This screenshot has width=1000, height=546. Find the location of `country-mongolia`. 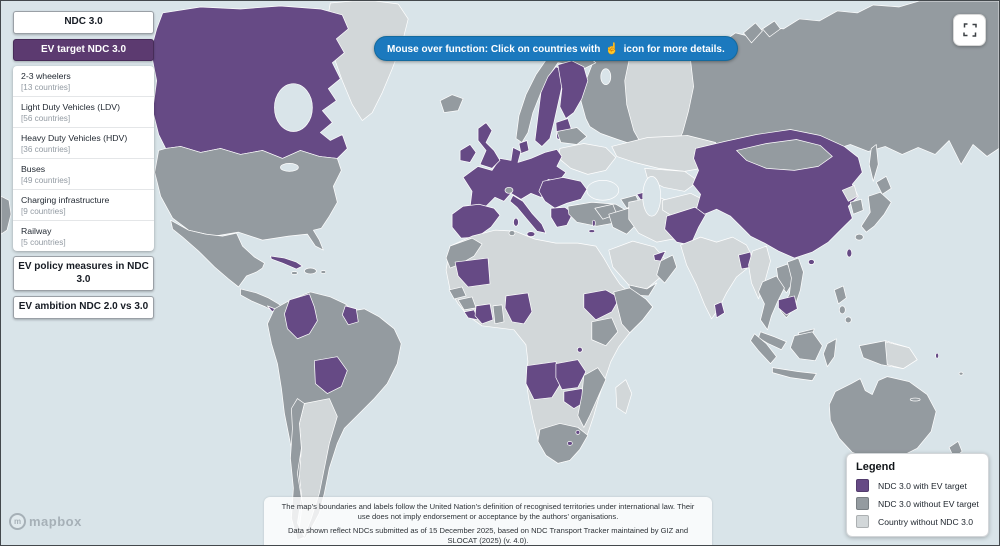

country-mongolia is located at coordinates (784, 155).